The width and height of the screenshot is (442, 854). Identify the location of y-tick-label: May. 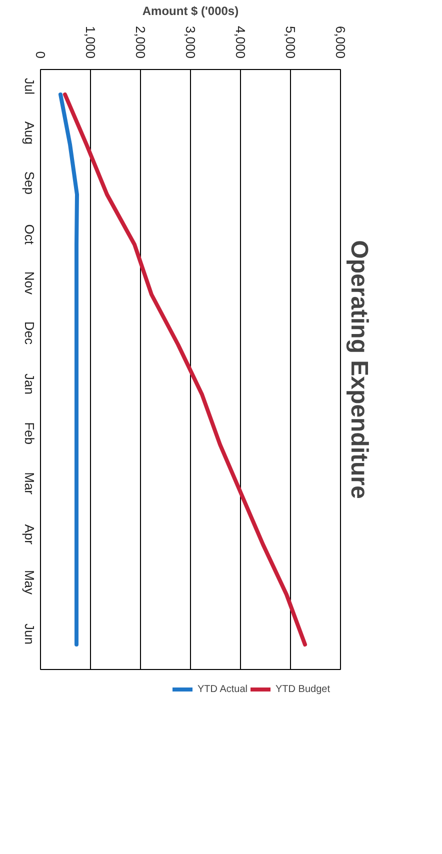
(29, 582).